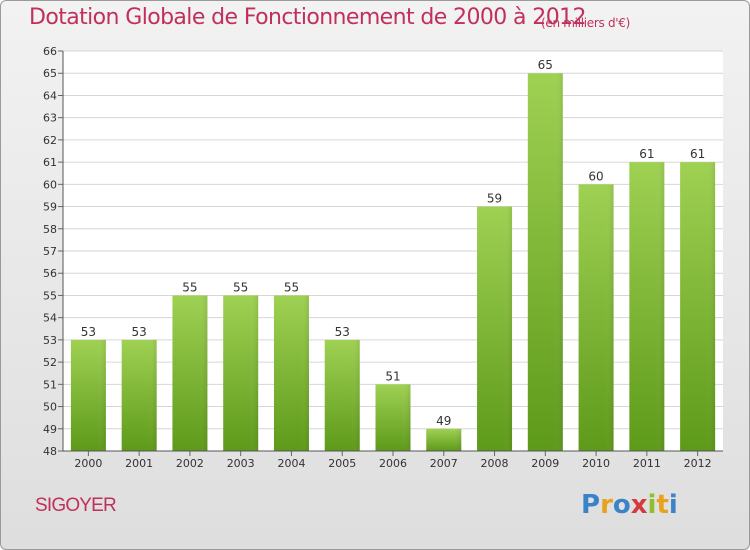  I want to click on x-tick-label: 2004, so click(291, 463).